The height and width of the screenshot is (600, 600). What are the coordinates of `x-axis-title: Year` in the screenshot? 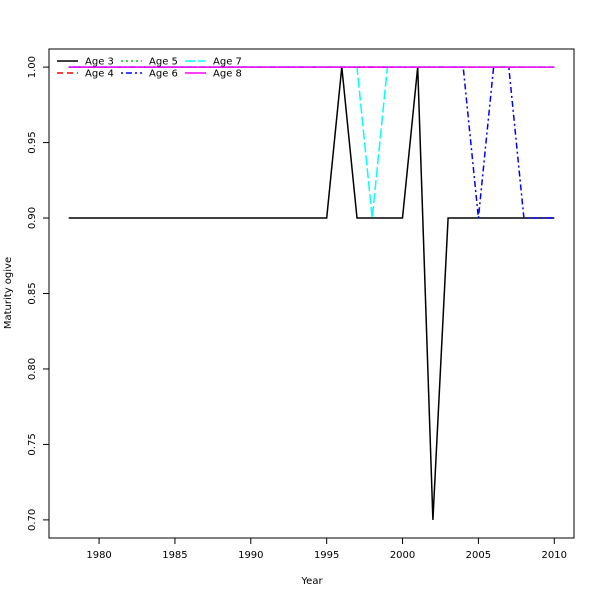 It's located at (311, 581).